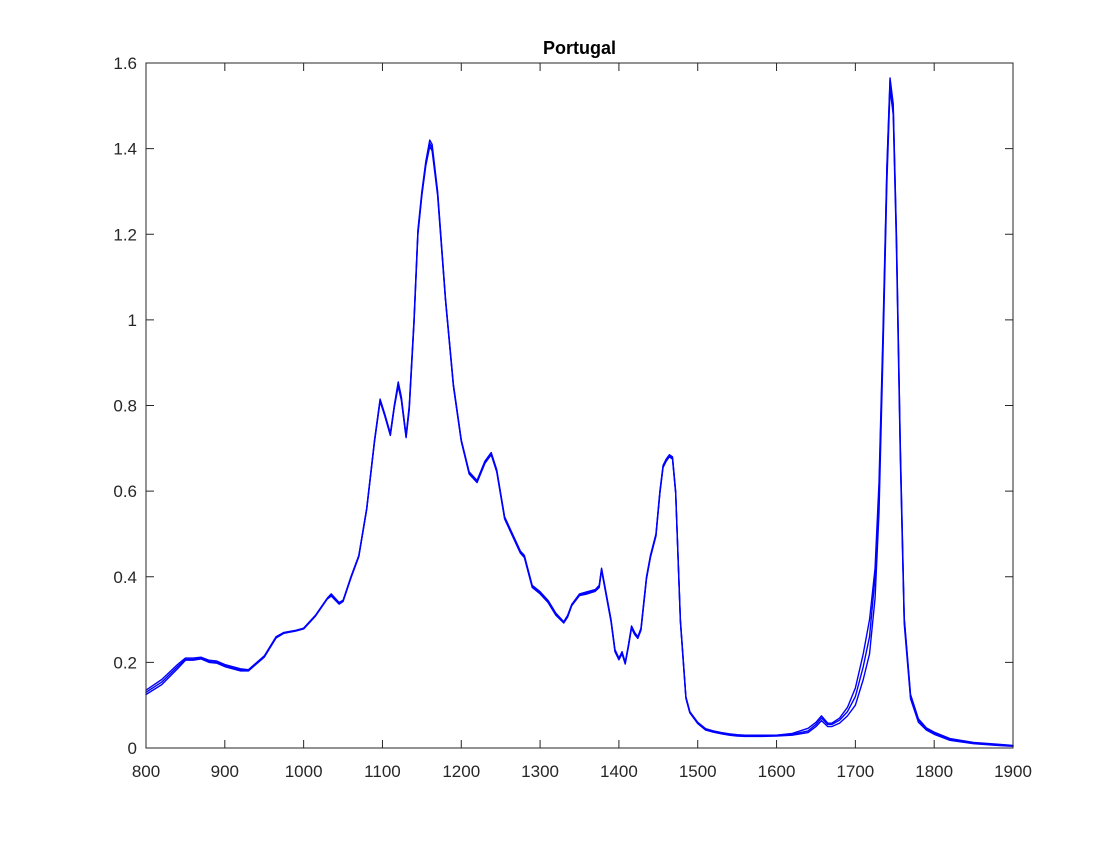  What do you see at coordinates (125, 63) in the screenshot?
I see `y-tick-label: 1.6` at bounding box center [125, 63].